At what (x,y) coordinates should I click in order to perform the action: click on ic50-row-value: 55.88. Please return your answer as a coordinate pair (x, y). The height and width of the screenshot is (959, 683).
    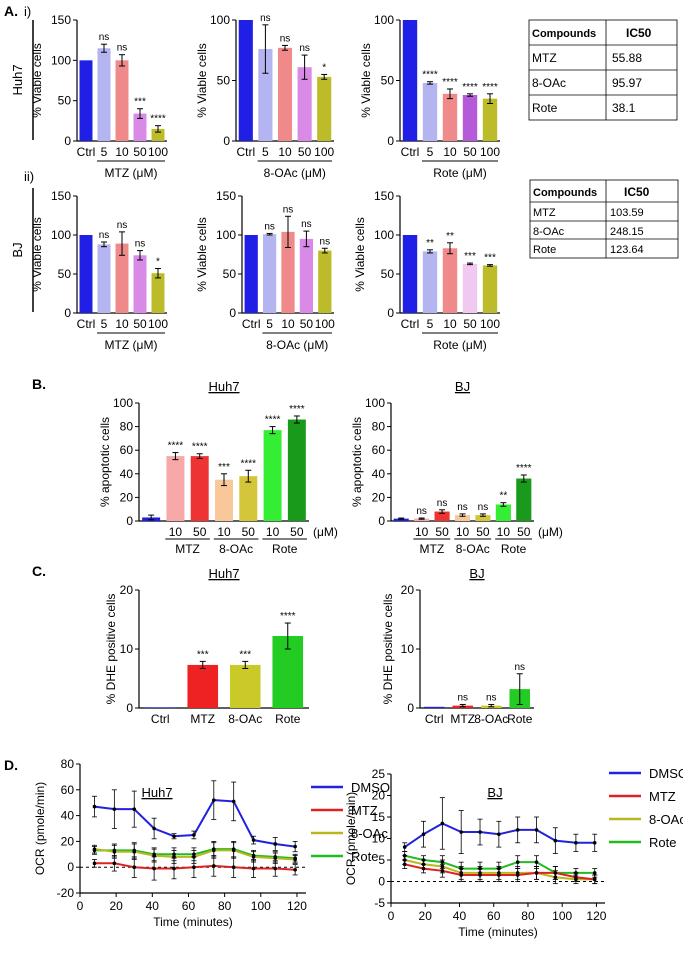
    Looking at the image, I should click on (627, 58).